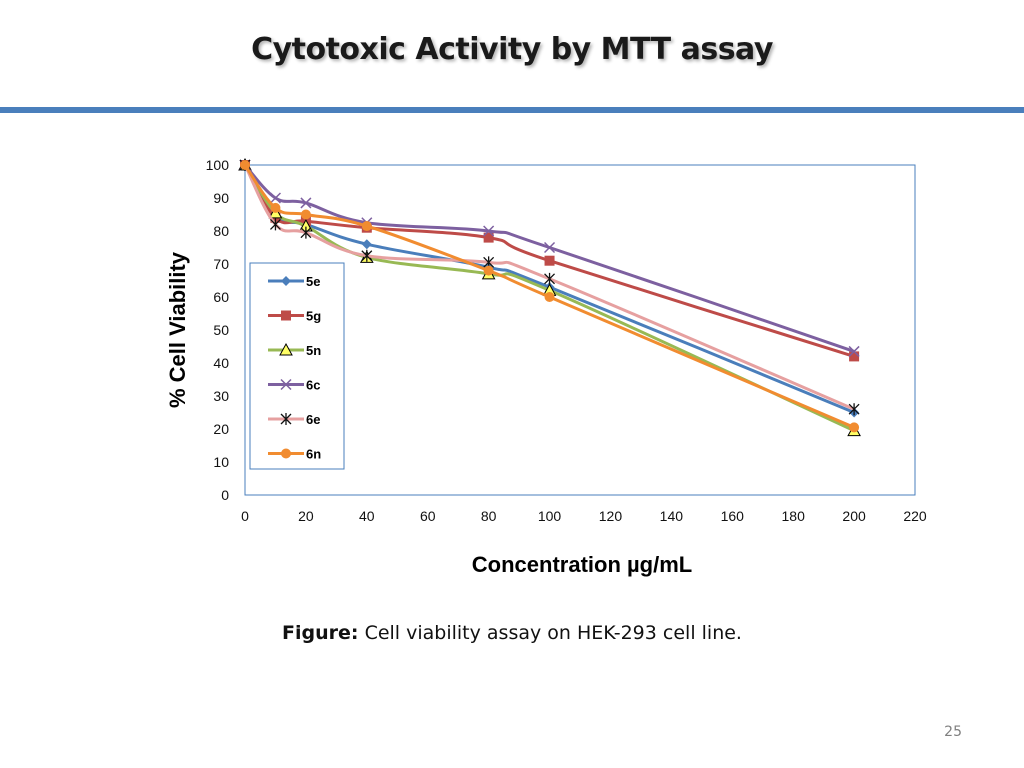  Describe the element at coordinates (512, 110) in the screenshot. I see `title-underline-bar` at that location.